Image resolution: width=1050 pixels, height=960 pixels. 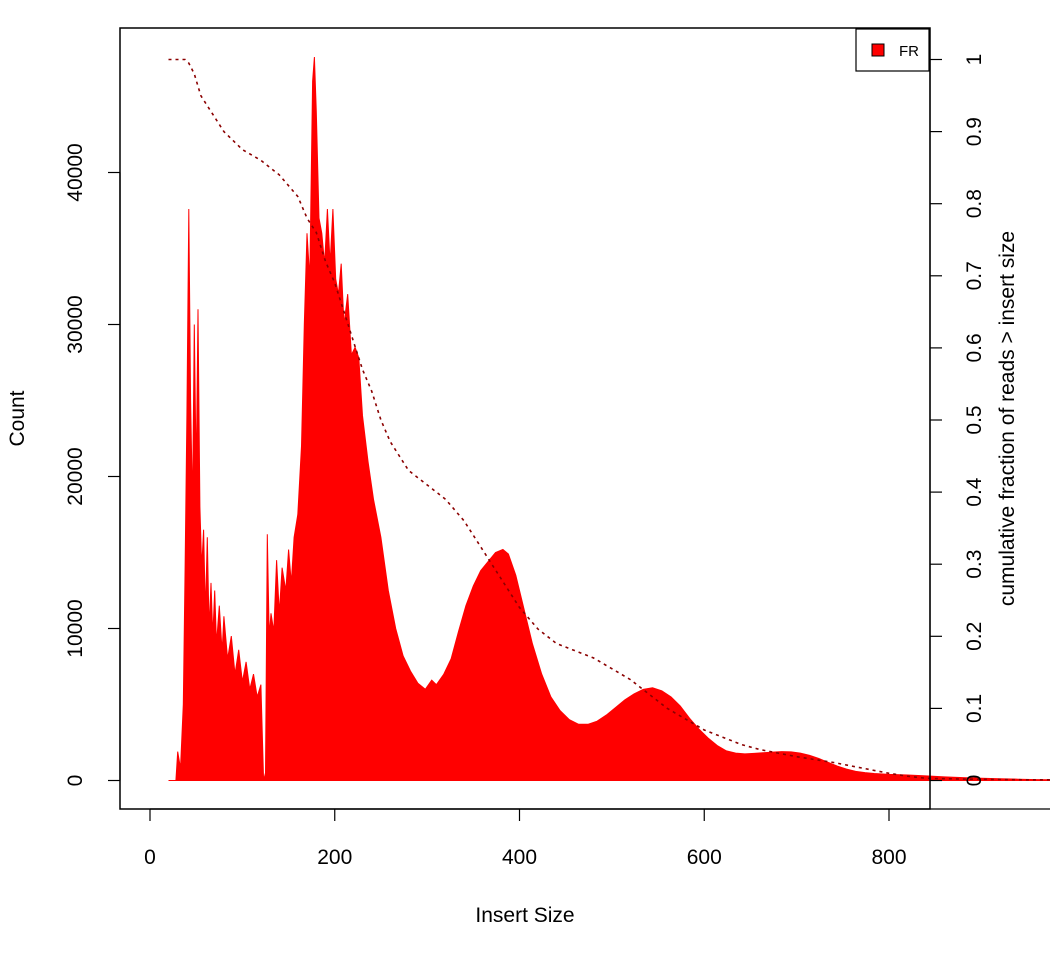 What do you see at coordinates (704, 857) in the screenshot?
I see `x-tick-label: 600` at bounding box center [704, 857].